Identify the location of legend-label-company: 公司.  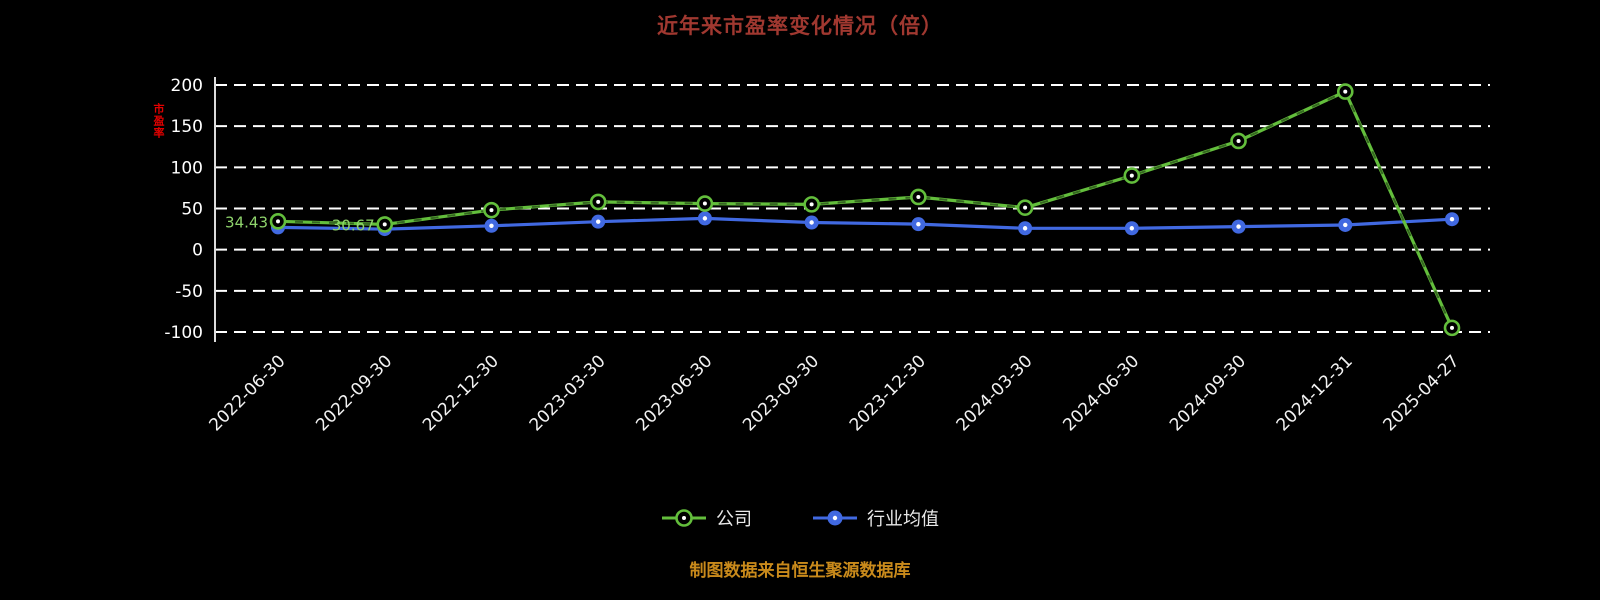
(734, 519).